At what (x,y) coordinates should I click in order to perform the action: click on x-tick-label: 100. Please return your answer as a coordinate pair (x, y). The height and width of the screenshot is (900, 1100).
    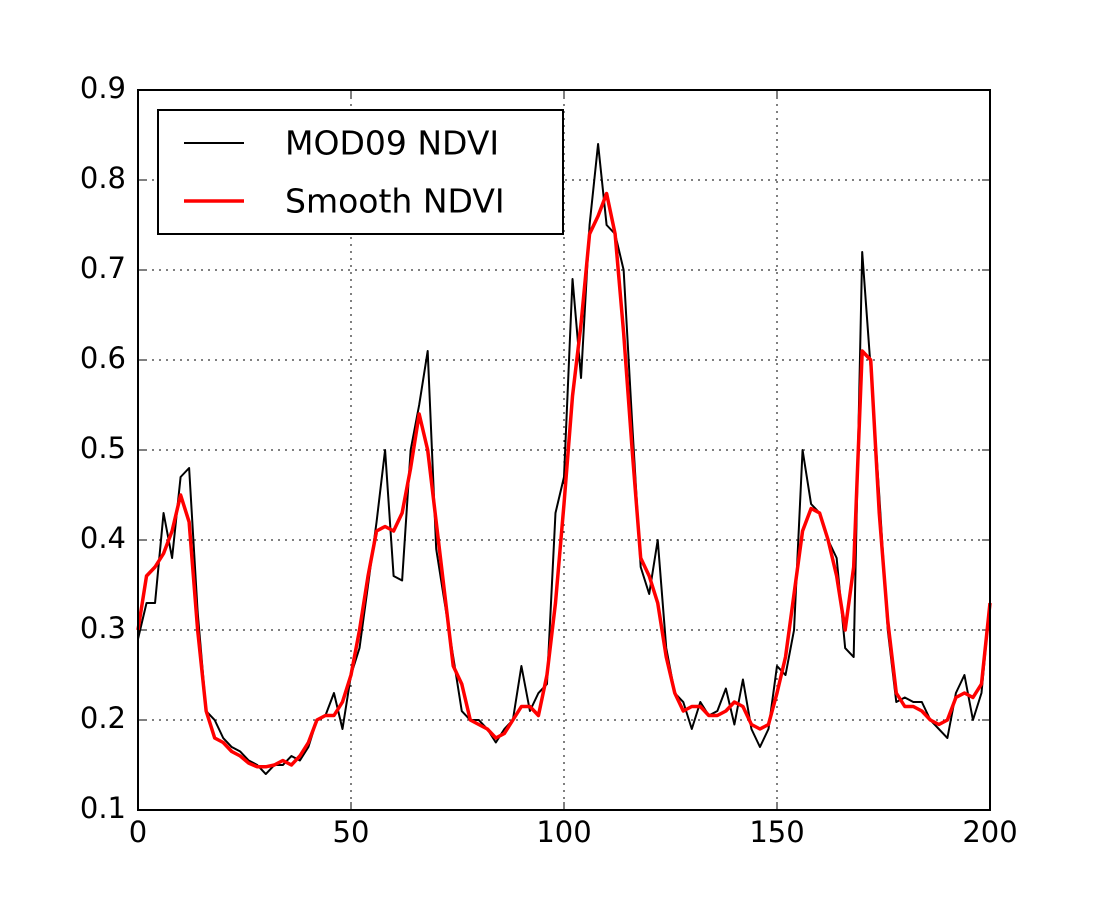
    Looking at the image, I should click on (563, 832).